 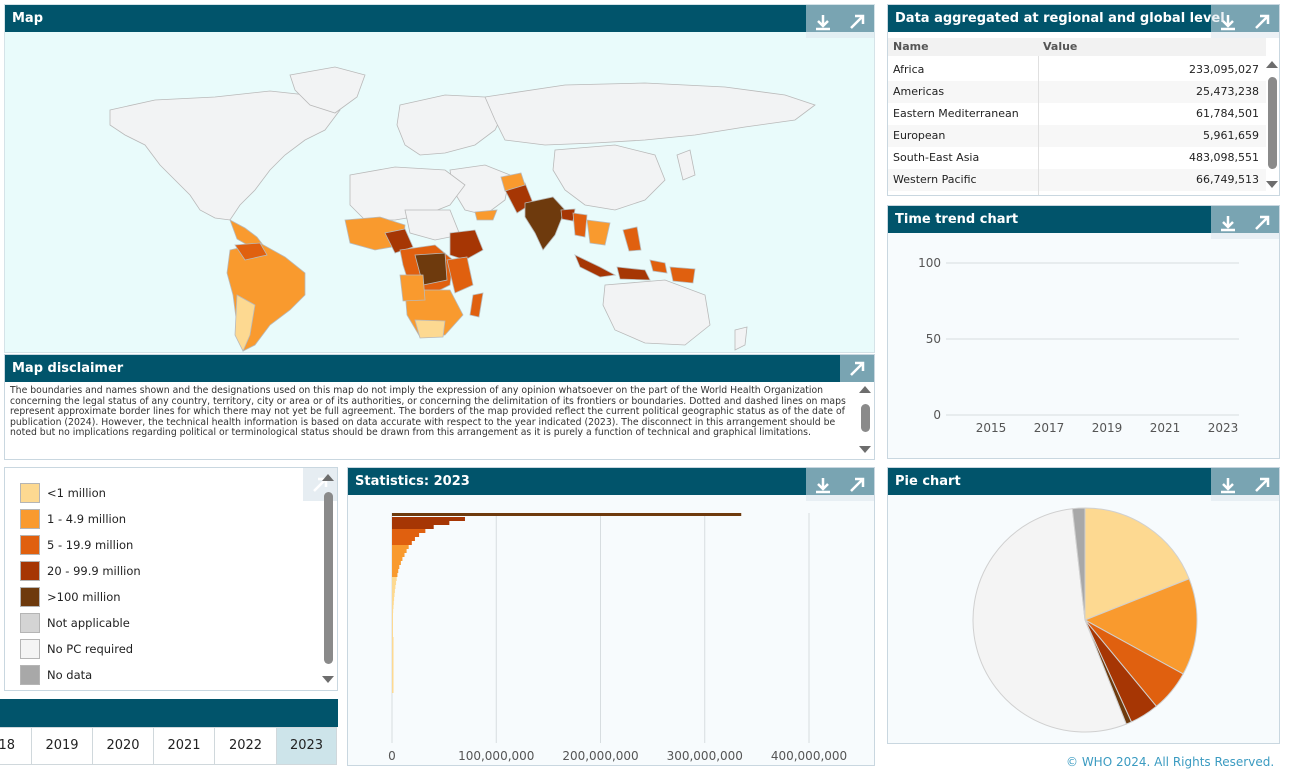 What do you see at coordinates (1223, 428) in the screenshot?
I see `x-tick-label: 2023` at bounding box center [1223, 428].